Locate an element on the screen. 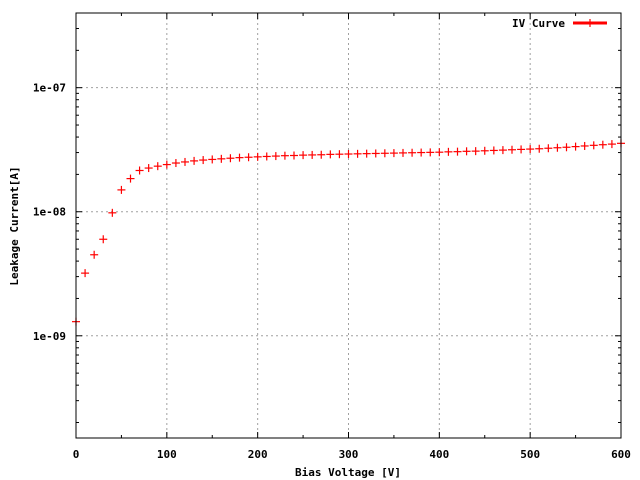 The image size is (640, 480). x-tick-label: 200 is located at coordinates (258, 454).